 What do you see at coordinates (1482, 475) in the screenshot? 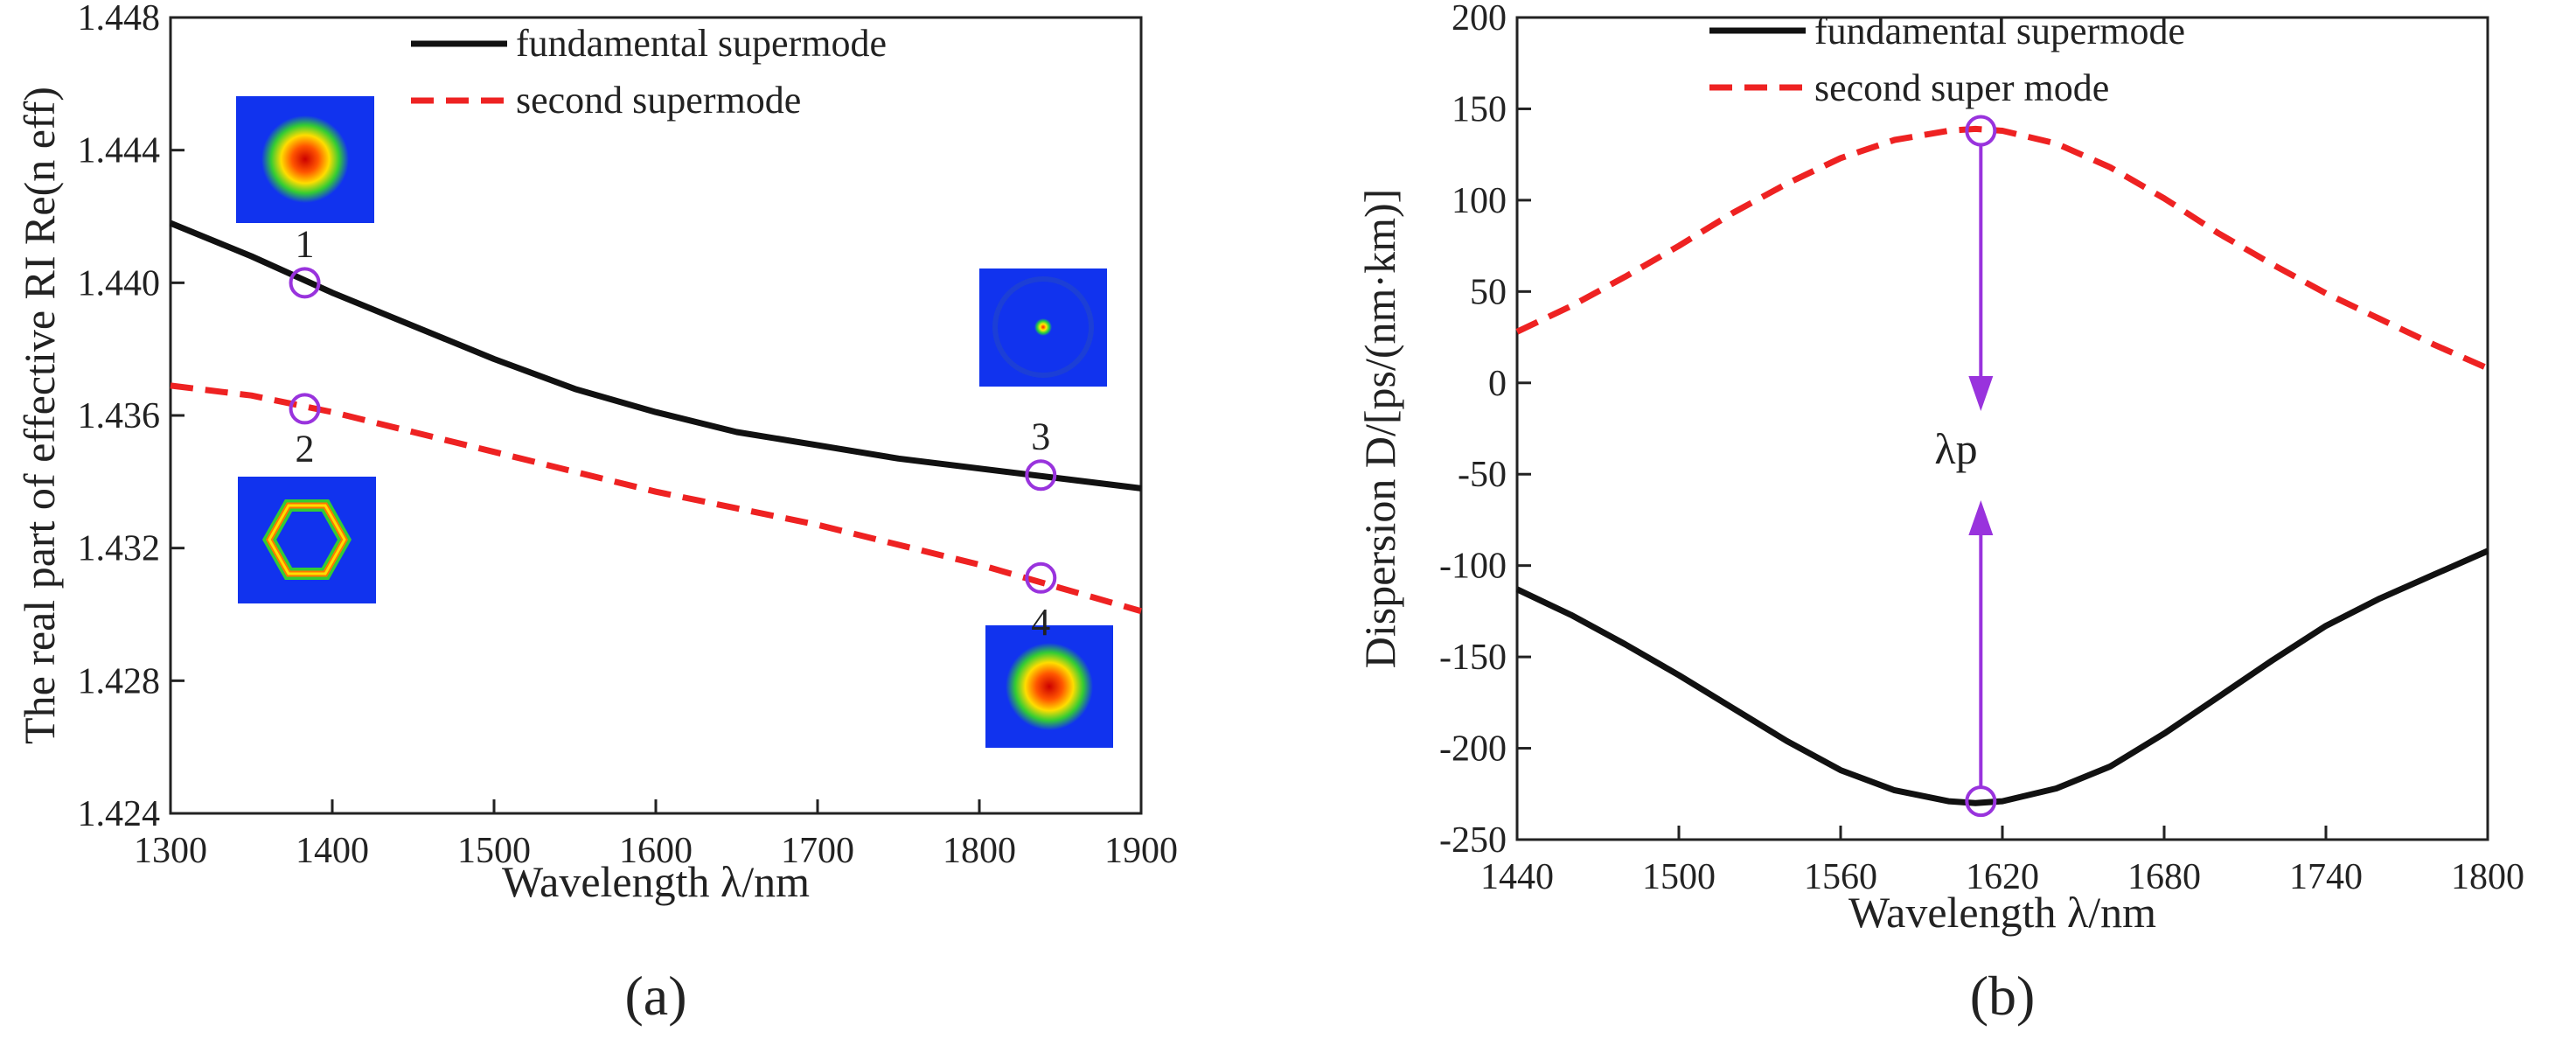
I see `y-tick-label: -50` at bounding box center [1482, 475].